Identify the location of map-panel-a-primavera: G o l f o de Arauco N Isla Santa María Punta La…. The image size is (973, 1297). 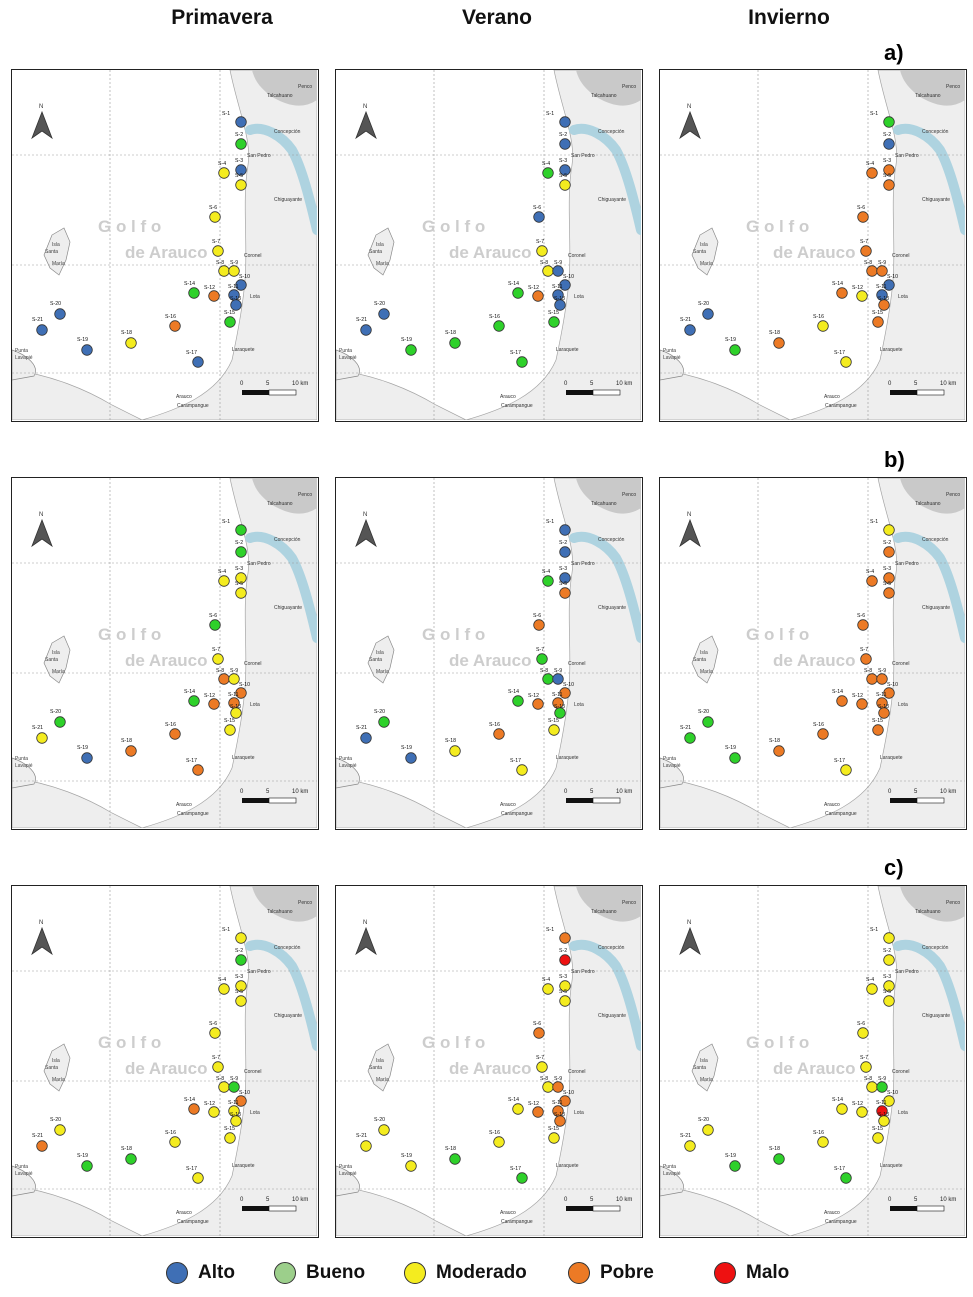
(165, 245).